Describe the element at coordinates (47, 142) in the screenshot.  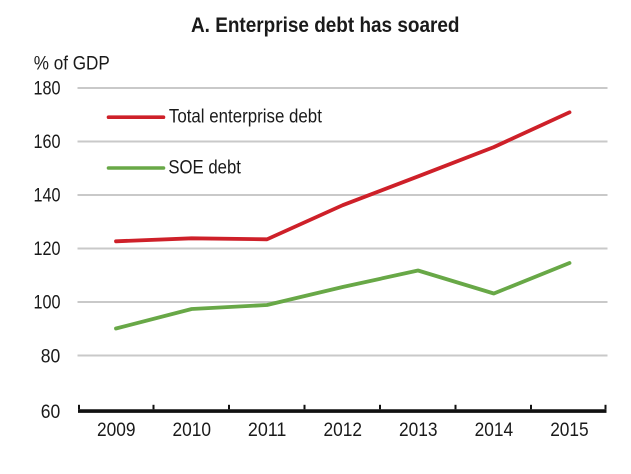
I see `svg-text: 160` at that location.